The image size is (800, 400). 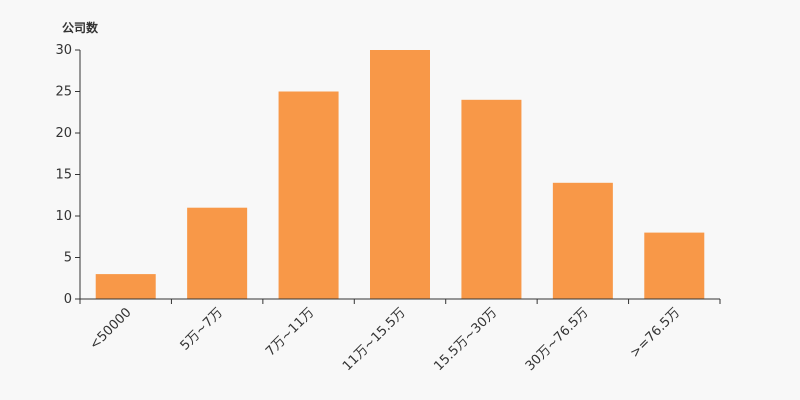 I want to click on x-tick-label: 30万~76.5万, so click(x=557, y=339).